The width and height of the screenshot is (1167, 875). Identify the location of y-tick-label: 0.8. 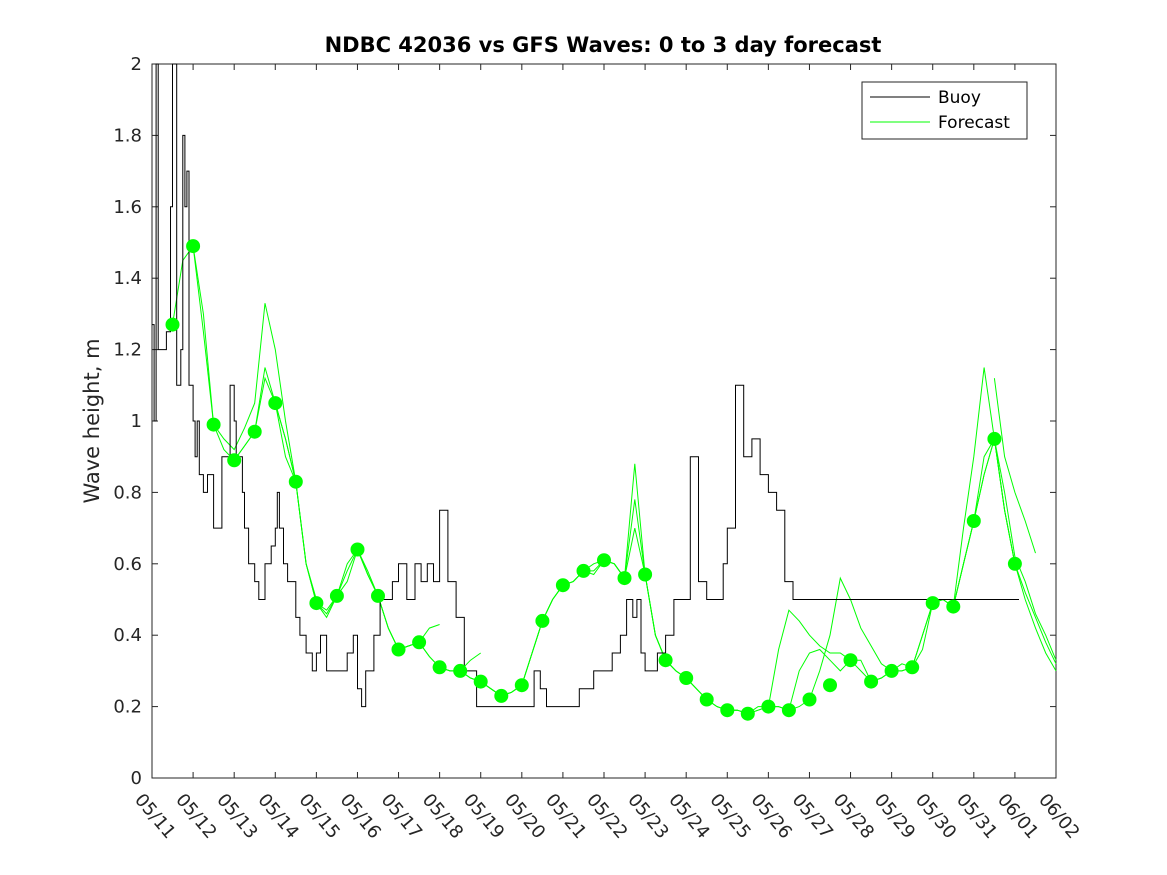
(127, 492).